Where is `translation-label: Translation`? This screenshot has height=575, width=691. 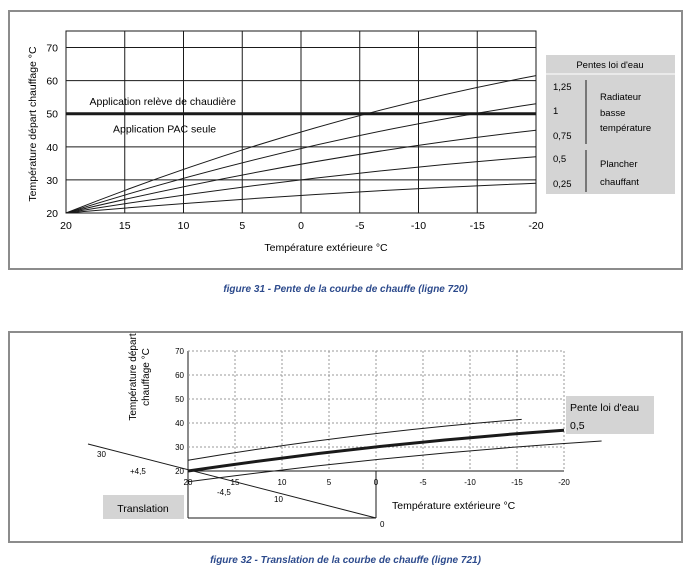 translation-label: Translation is located at coordinates (143, 509).